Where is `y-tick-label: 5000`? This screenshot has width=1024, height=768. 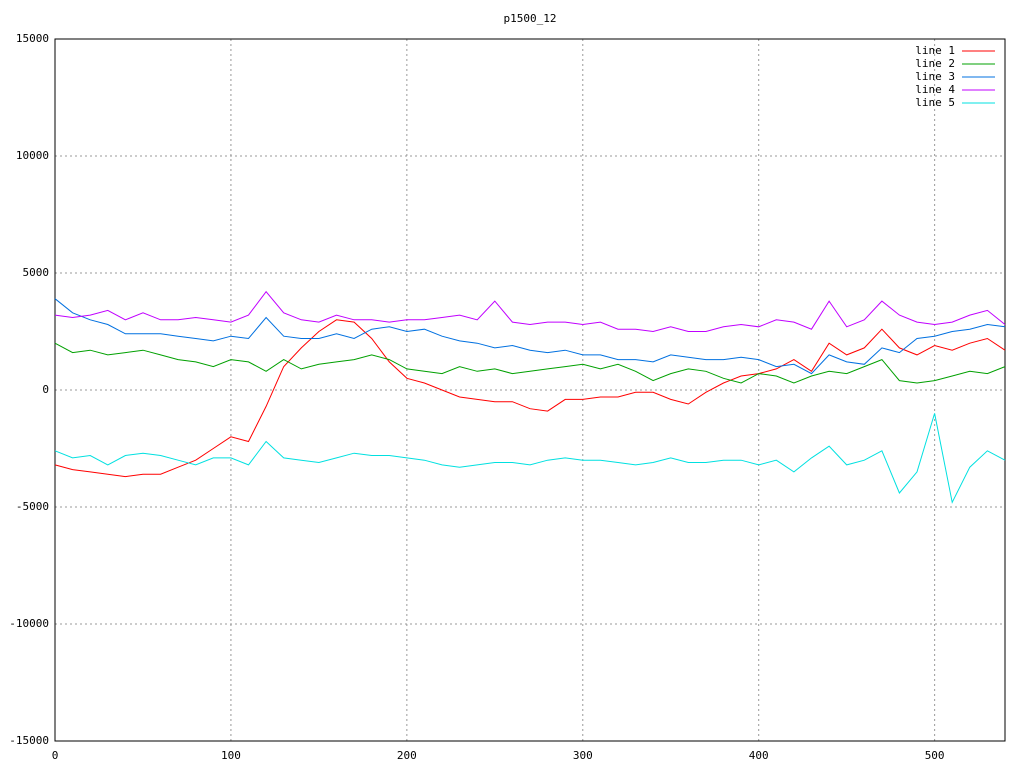 y-tick-label: 5000 is located at coordinates (36, 272).